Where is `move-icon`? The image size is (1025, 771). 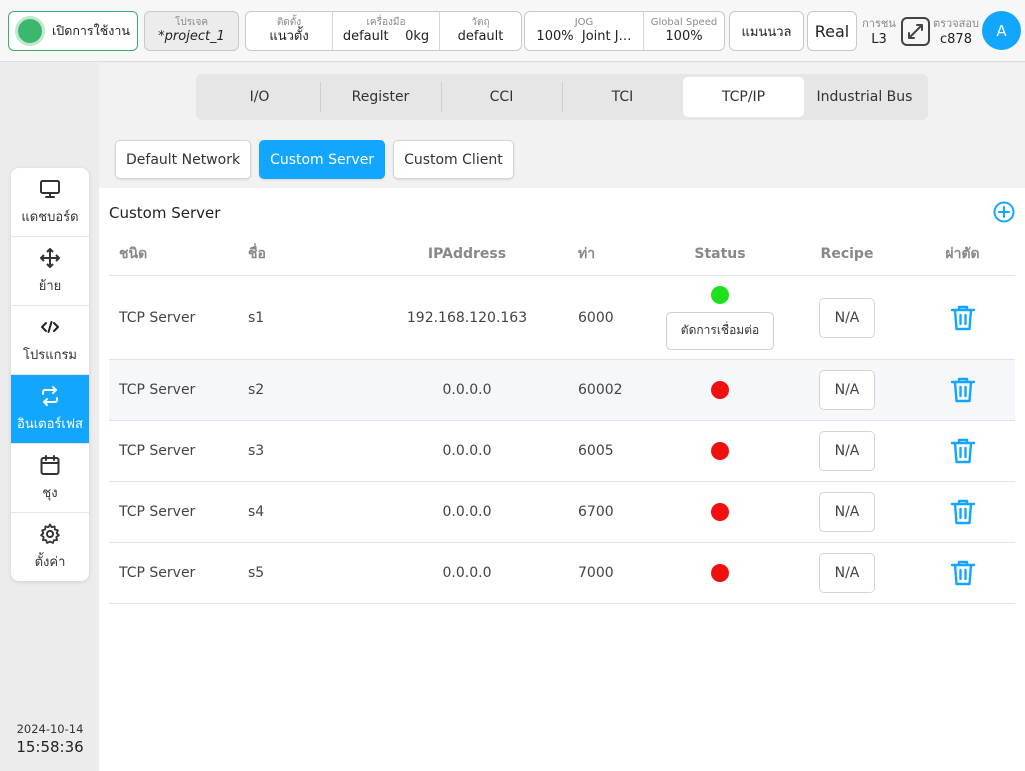
move-icon is located at coordinates (50, 257).